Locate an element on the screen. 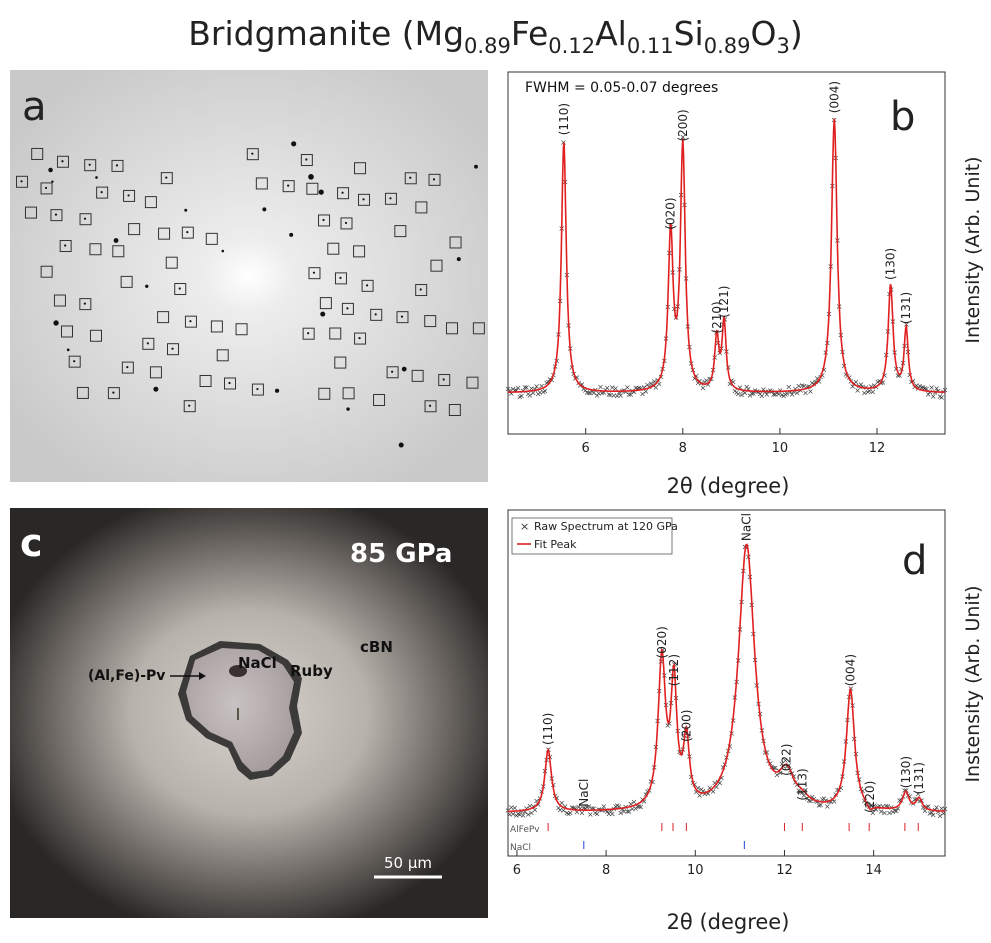 This screenshot has width=991, height=943. x-tick-label: 12 is located at coordinates (877, 448).